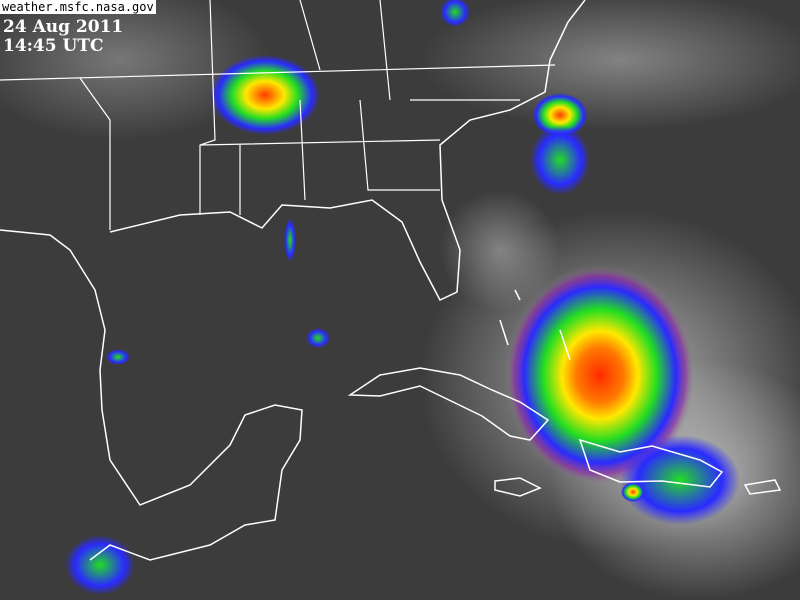 This screenshot has height=600, width=800. I want to click on time-label: 14:45 UTC, so click(53, 46).